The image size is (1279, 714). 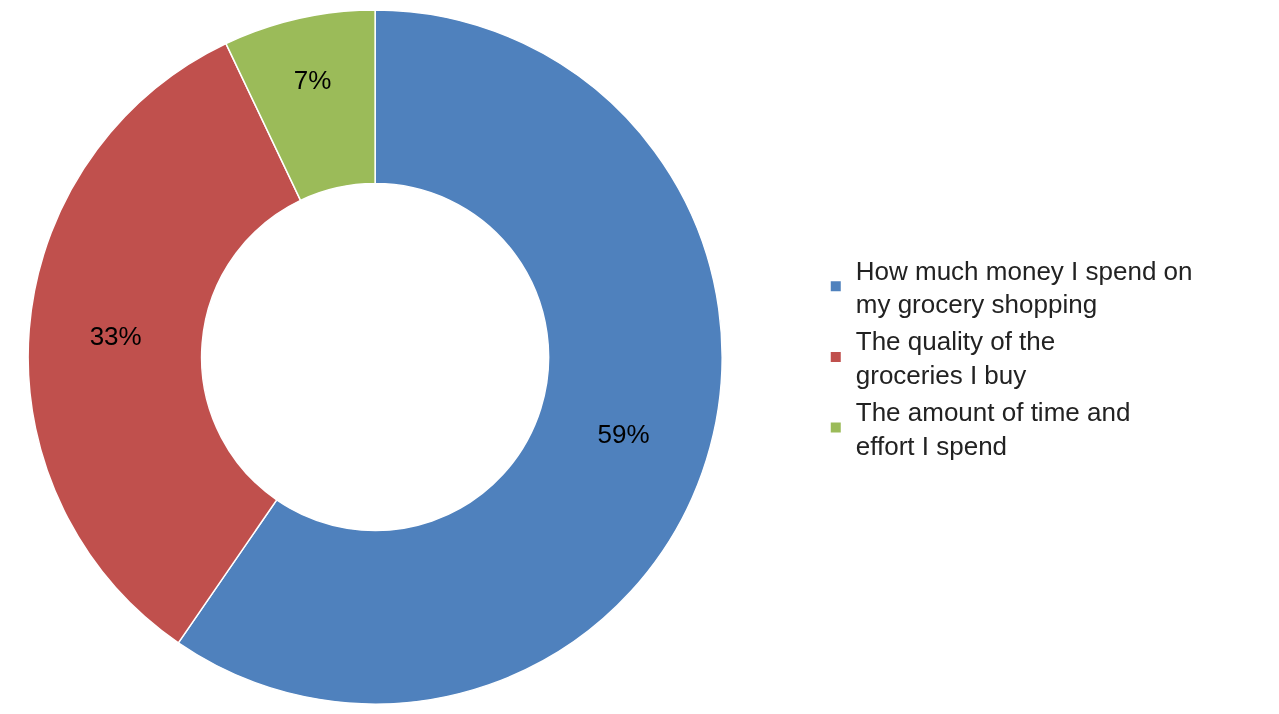 What do you see at coordinates (993, 428) in the screenshot?
I see `legend-label: The amount of time and effort I spend` at bounding box center [993, 428].